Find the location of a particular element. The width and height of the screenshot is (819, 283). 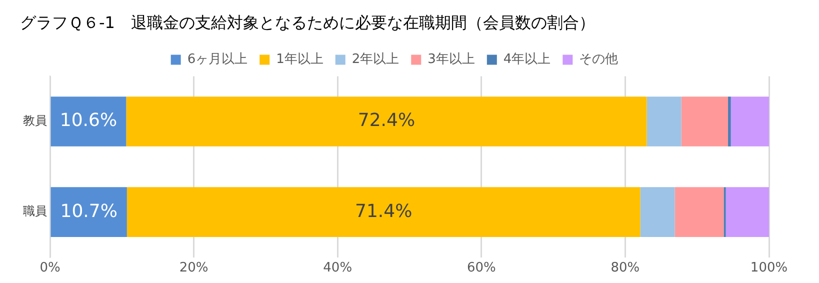

legend-label: 4年以上 is located at coordinates (527, 60).